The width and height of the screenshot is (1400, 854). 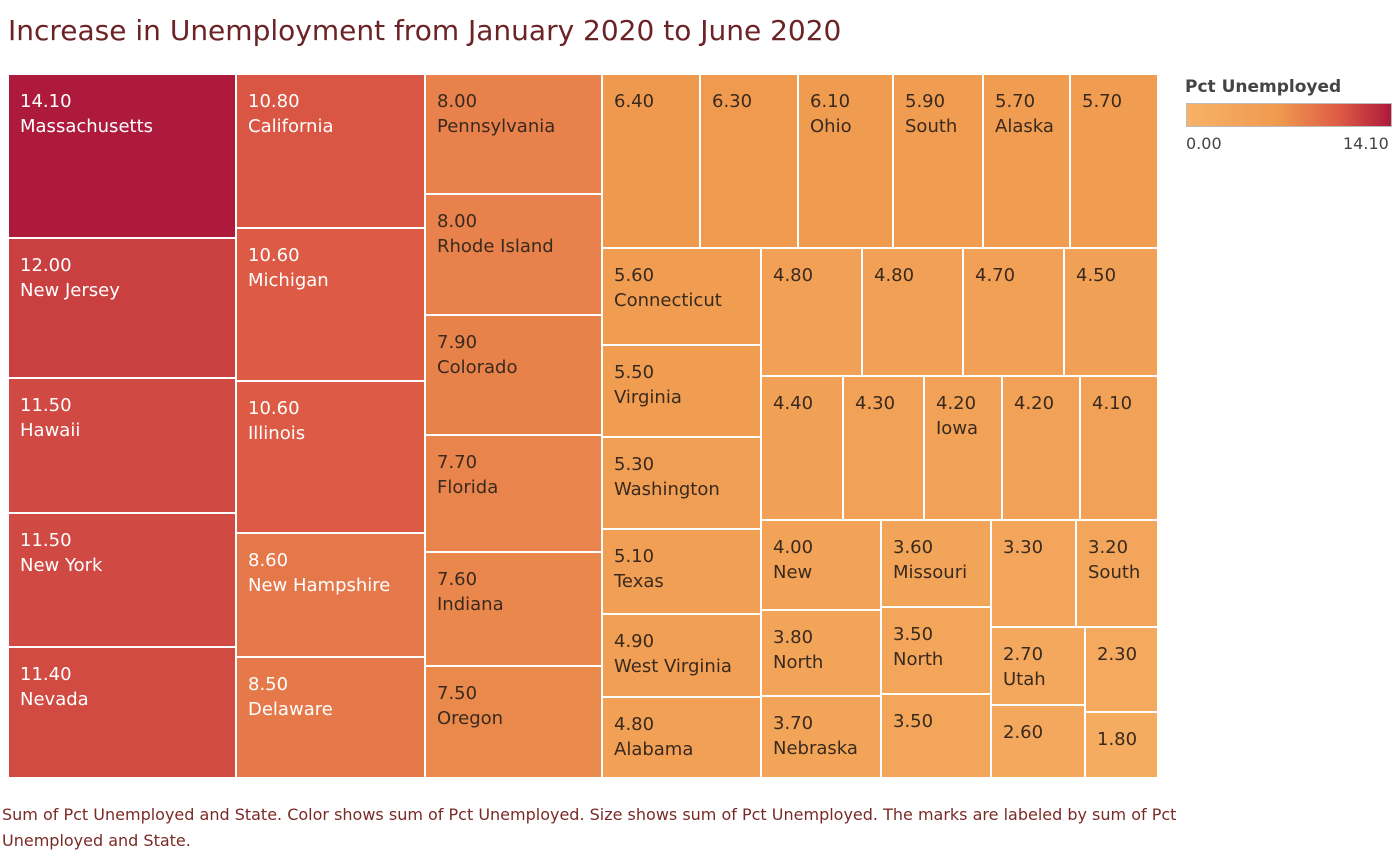 I want to click on tile-value: 4.10, so click(x=1112, y=403).